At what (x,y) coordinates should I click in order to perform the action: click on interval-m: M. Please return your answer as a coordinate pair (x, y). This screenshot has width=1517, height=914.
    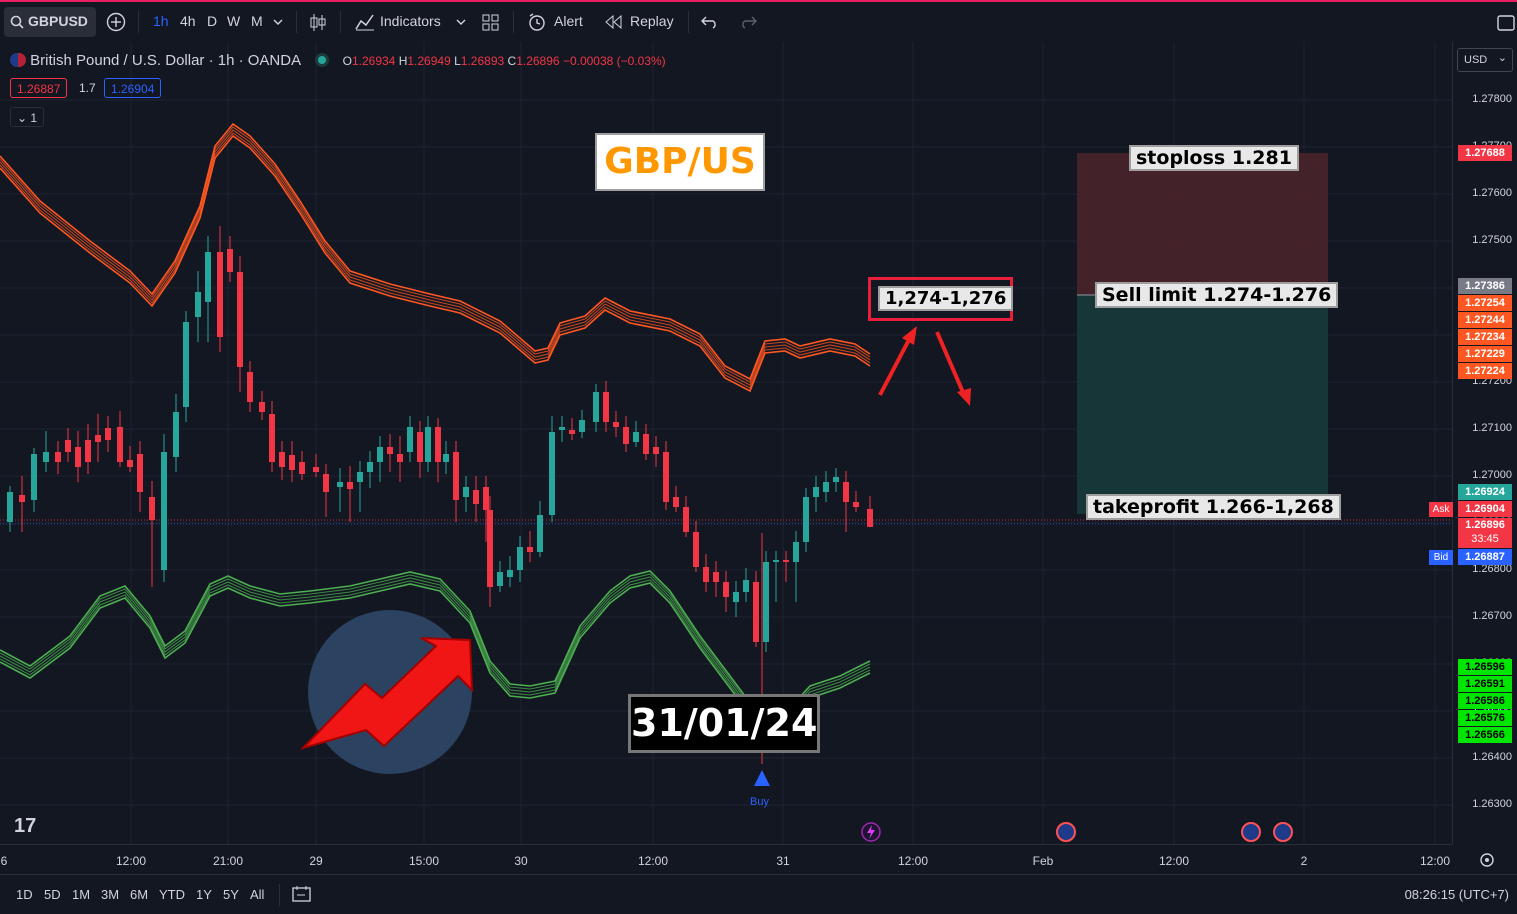
    Looking at the image, I should click on (257, 21).